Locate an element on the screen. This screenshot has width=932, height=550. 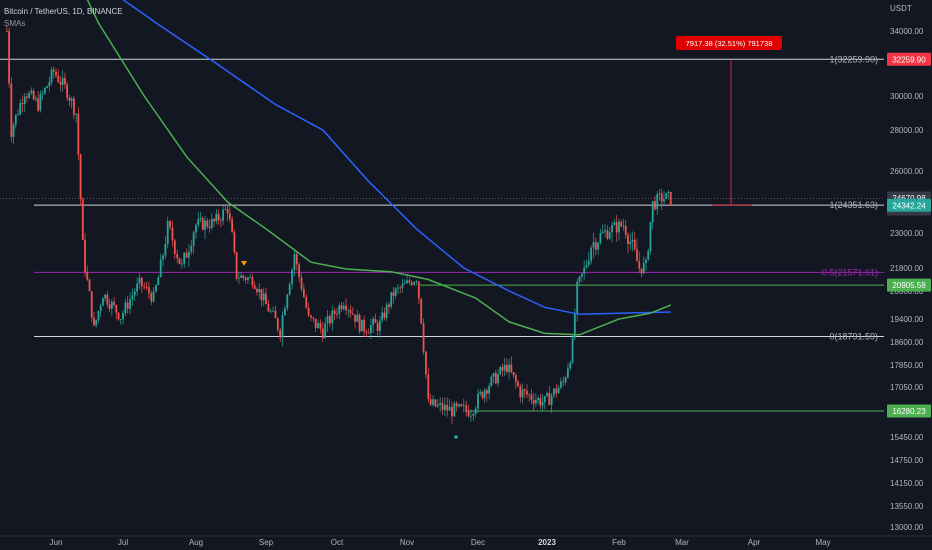
x-tick-label: Feb is located at coordinates (619, 542).